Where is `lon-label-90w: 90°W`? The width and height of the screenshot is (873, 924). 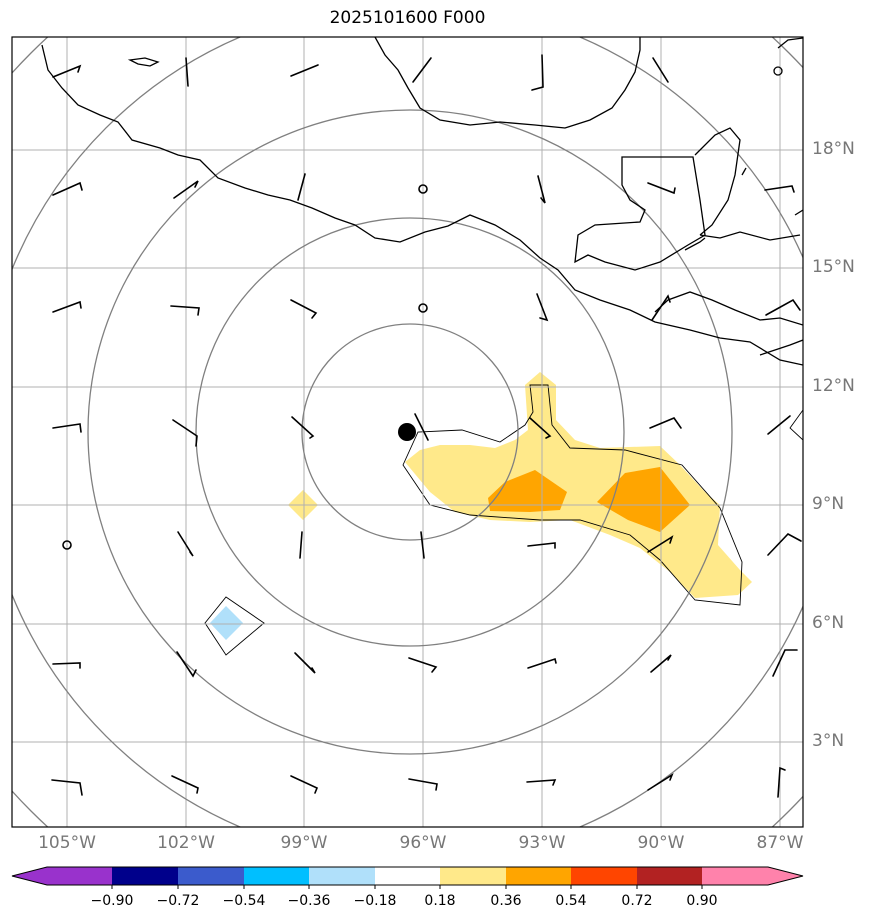
lon-label-90w: 90°W is located at coordinates (661, 843).